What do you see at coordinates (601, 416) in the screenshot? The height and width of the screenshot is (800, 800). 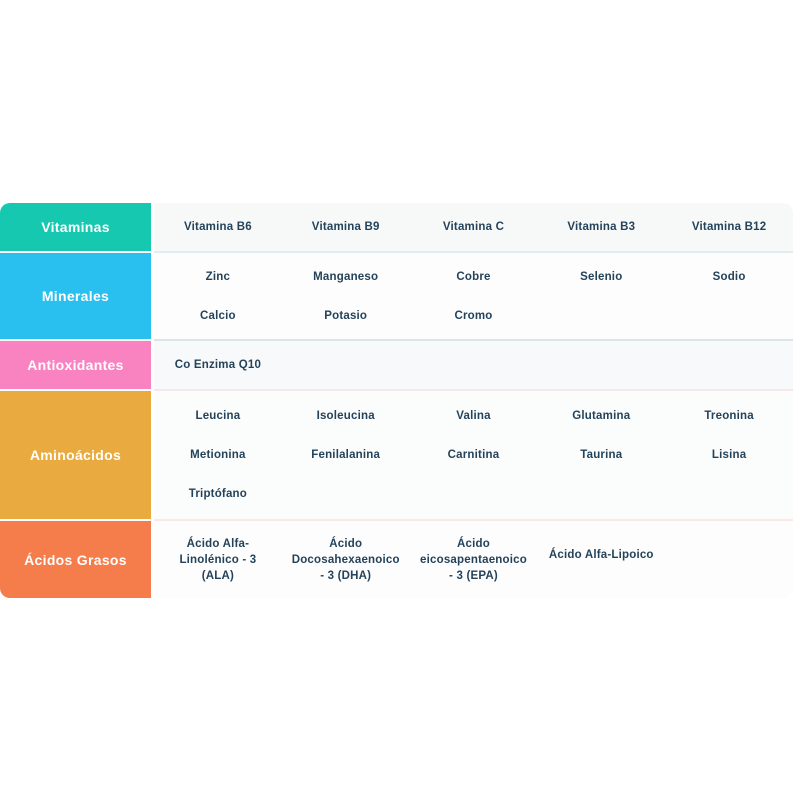 I see `nutrient-item: Glutamina` at bounding box center [601, 416].